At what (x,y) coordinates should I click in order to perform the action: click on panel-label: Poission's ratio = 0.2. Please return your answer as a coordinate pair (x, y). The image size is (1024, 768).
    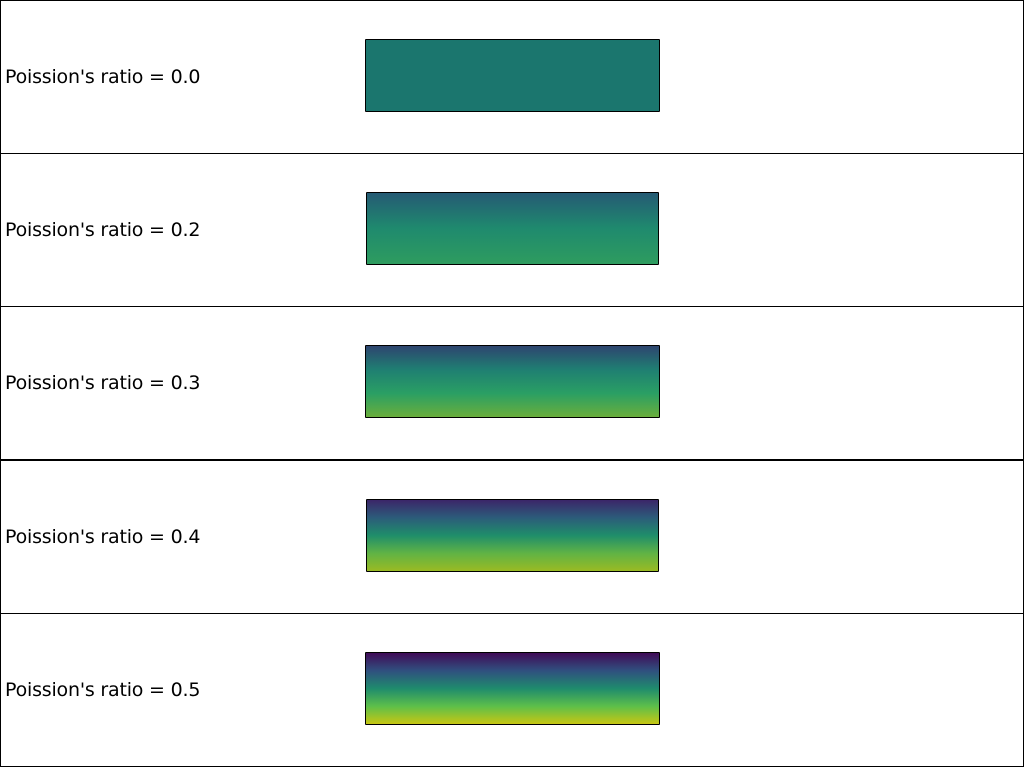
    Looking at the image, I should click on (103, 230).